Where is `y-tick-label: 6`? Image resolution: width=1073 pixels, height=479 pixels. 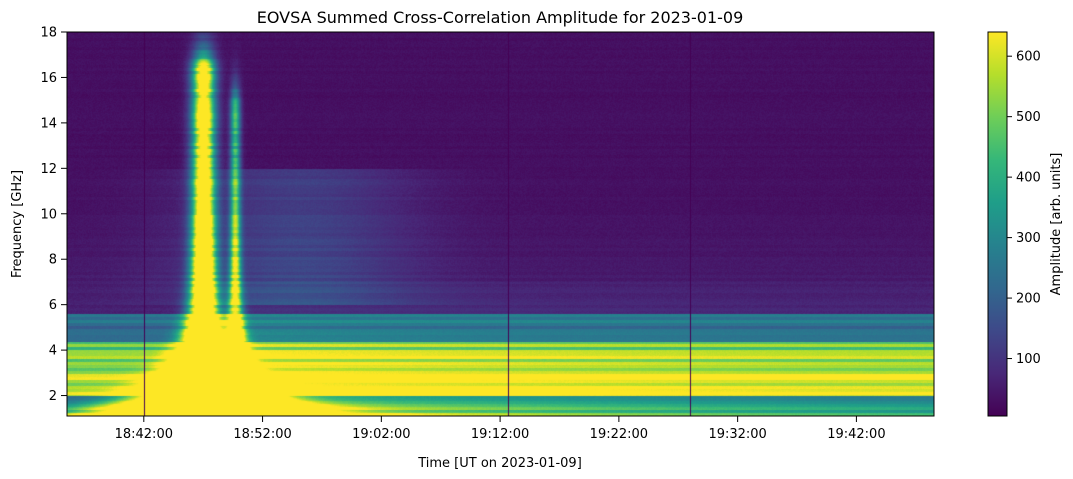 y-tick-label: 6 is located at coordinates (53, 305).